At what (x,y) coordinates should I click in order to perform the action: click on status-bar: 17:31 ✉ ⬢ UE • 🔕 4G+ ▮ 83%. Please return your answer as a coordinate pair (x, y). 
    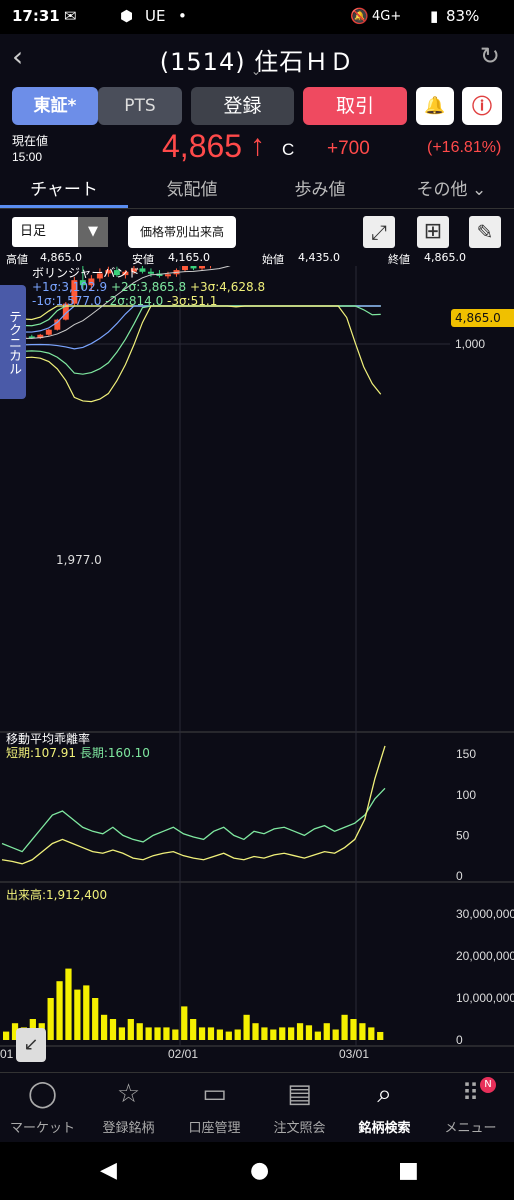
    Looking at the image, I should click on (257, 17).